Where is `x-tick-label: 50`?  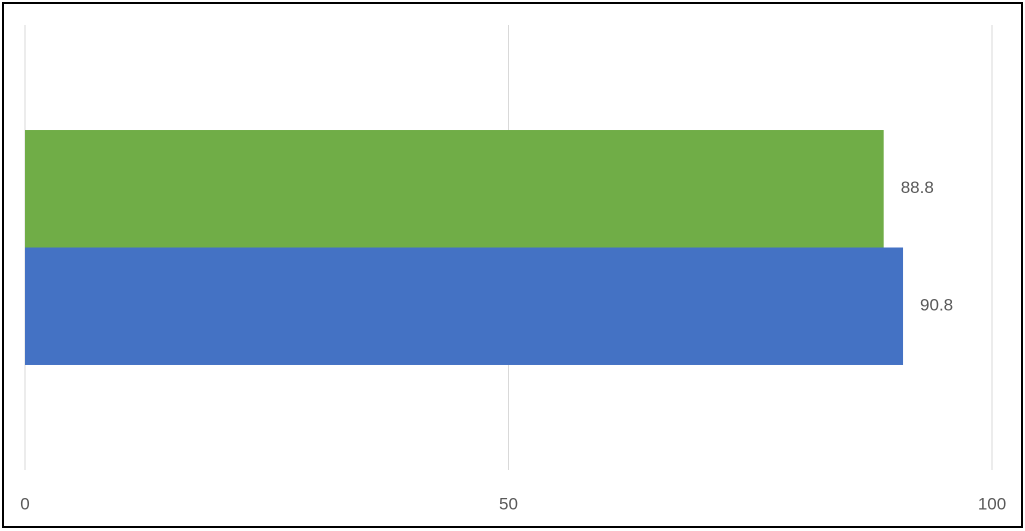 x-tick-label: 50 is located at coordinates (508, 503).